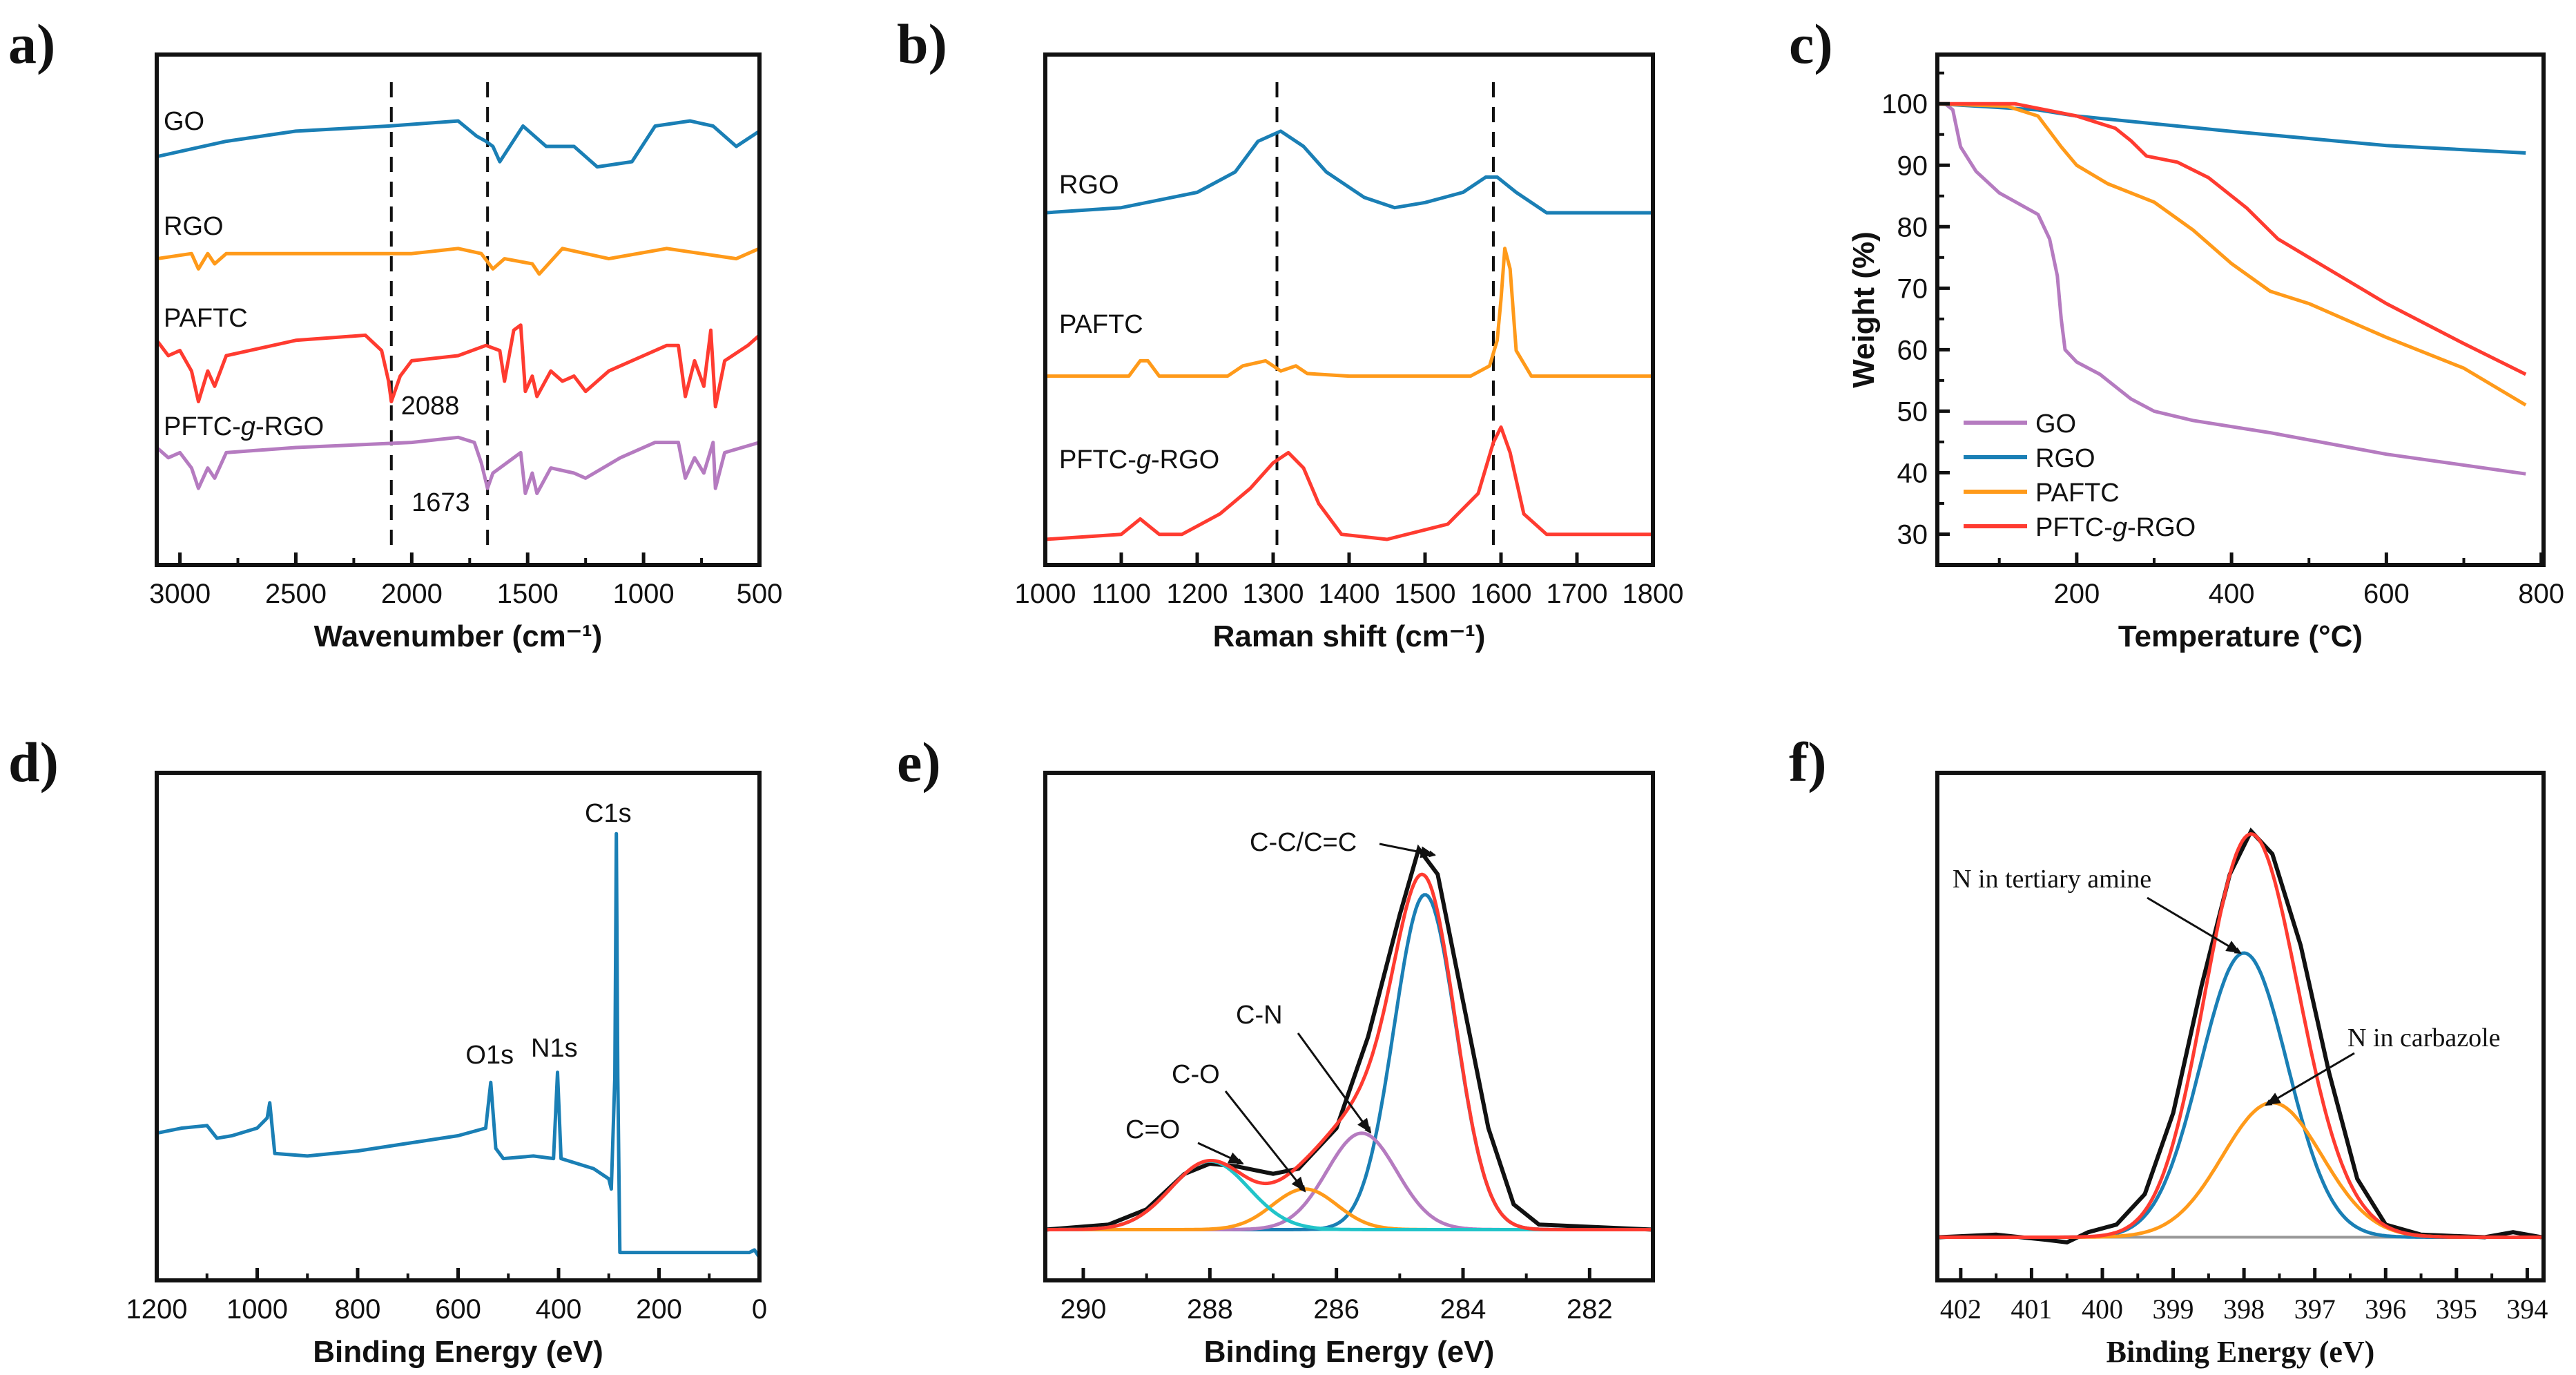 Image resolution: width=2576 pixels, height=1375 pixels. Describe the element at coordinates (2173, 1309) in the screenshot. I see `x-tick-label: 399` at that location.